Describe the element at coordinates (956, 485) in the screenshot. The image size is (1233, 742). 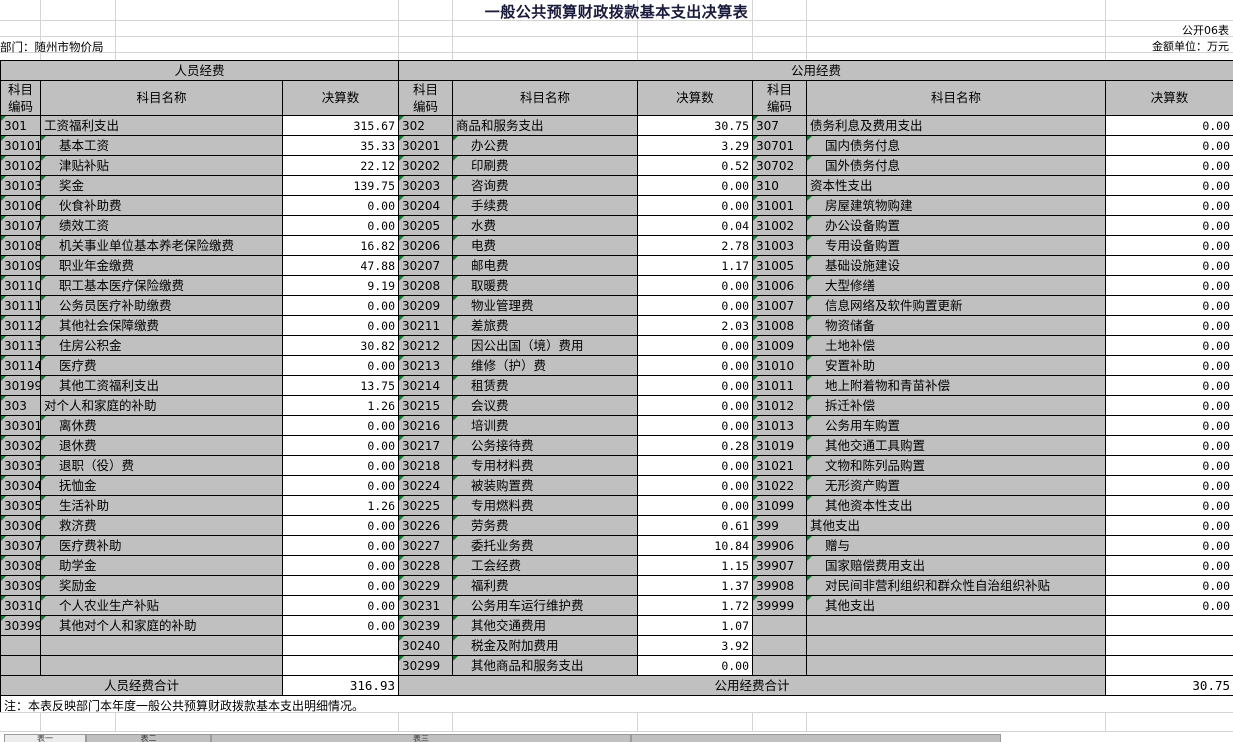
I see `cell-name: 无形资产购置` at that location.